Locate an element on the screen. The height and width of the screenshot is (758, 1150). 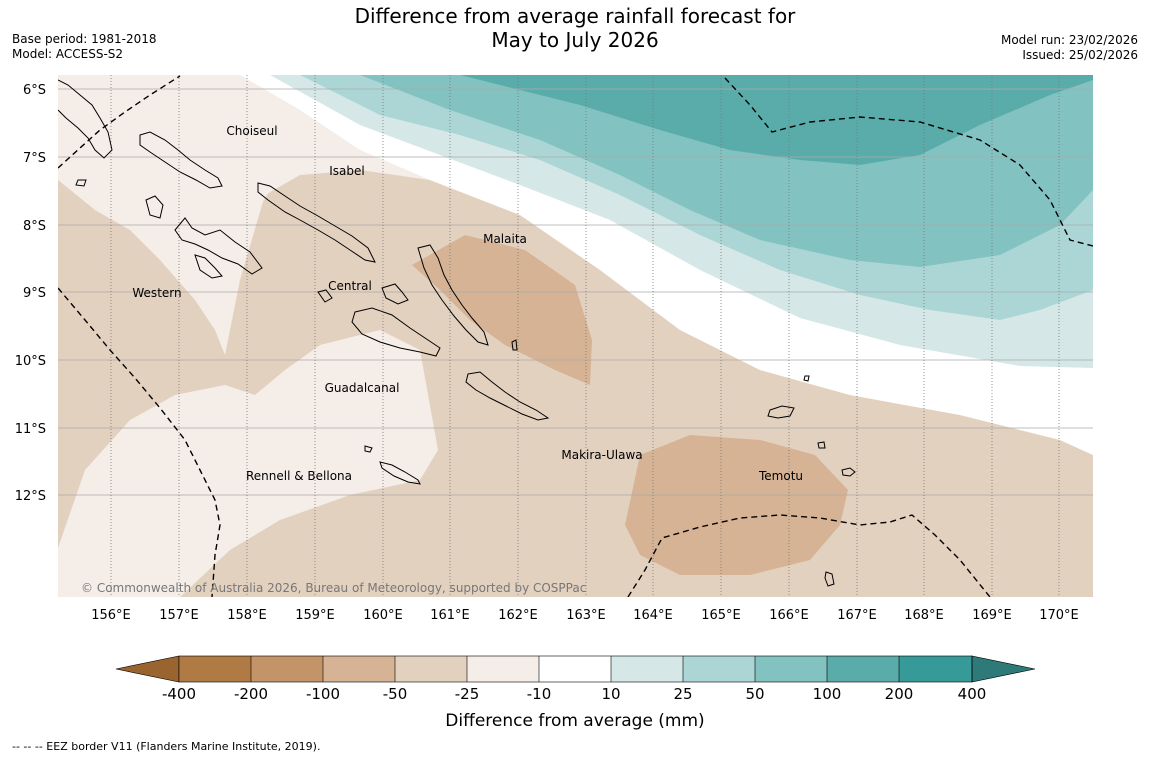
place-label-central: Central is located at coordinates (350, 286).